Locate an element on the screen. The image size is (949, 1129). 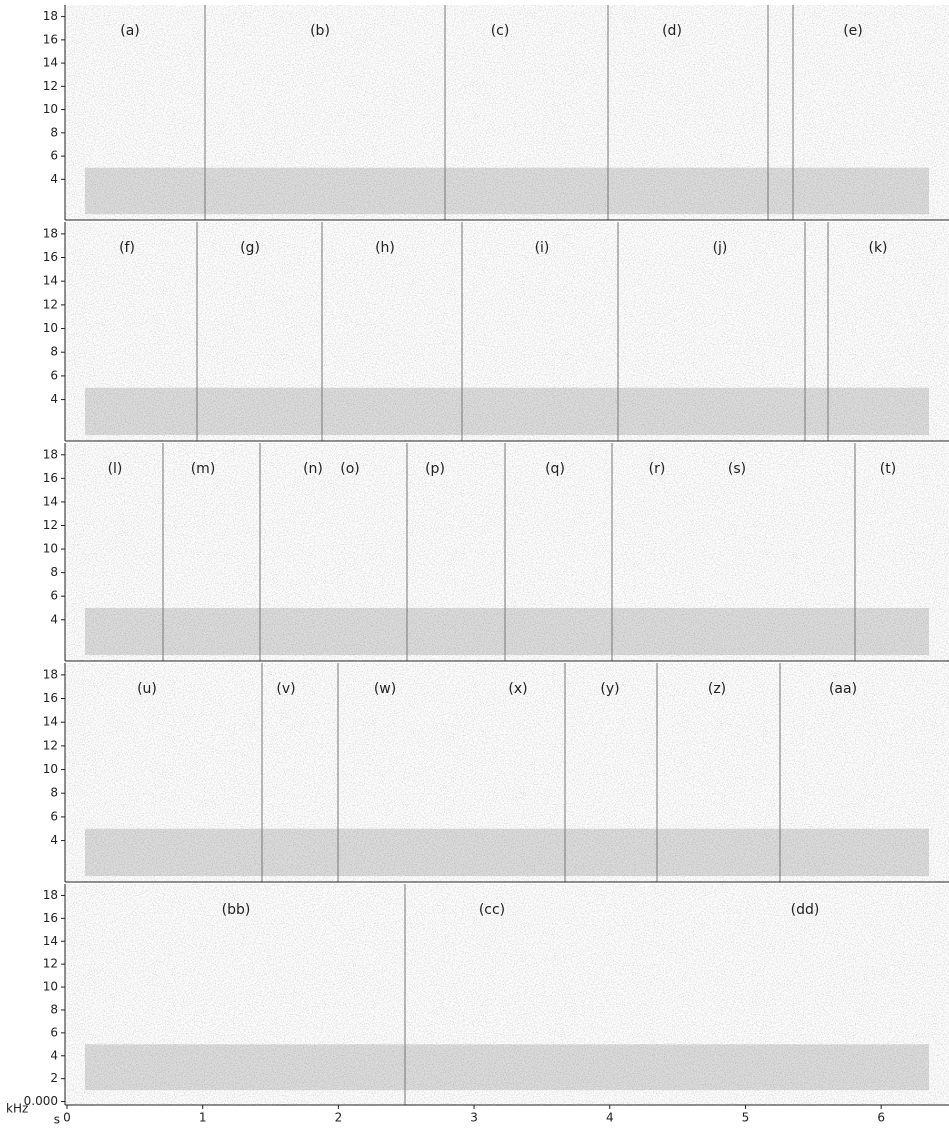
x-axis-label: s is located at coordinates (57, 1119).